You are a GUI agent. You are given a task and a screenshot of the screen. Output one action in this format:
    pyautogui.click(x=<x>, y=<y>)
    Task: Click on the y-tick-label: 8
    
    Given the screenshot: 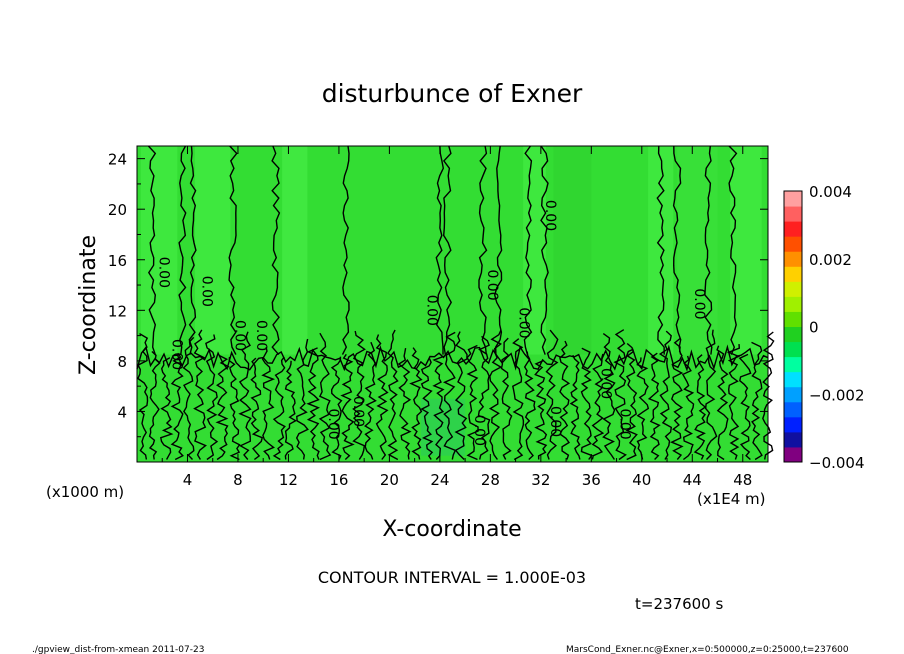 What is the action you would take?
    pyautogui.click(x=122, y=362)
    